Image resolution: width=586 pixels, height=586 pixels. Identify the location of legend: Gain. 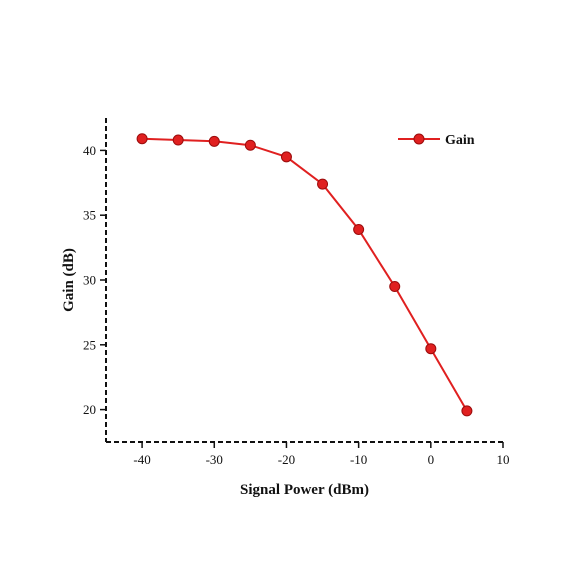
(436, 140).